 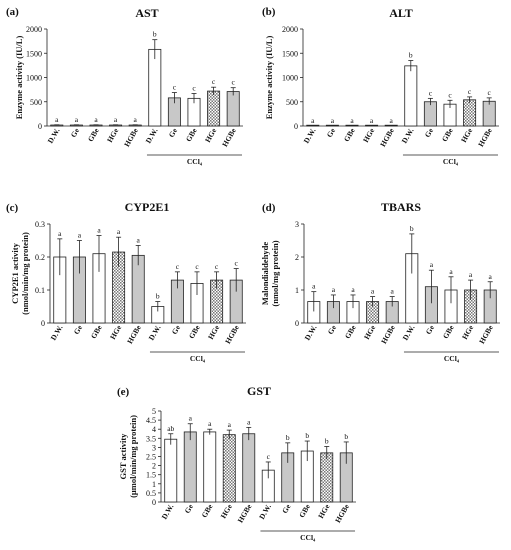 What do you see at coordinates (151, 457) in the screenshot?
I see `y-tick-label: 2.5` at bounding box center [151, 457].